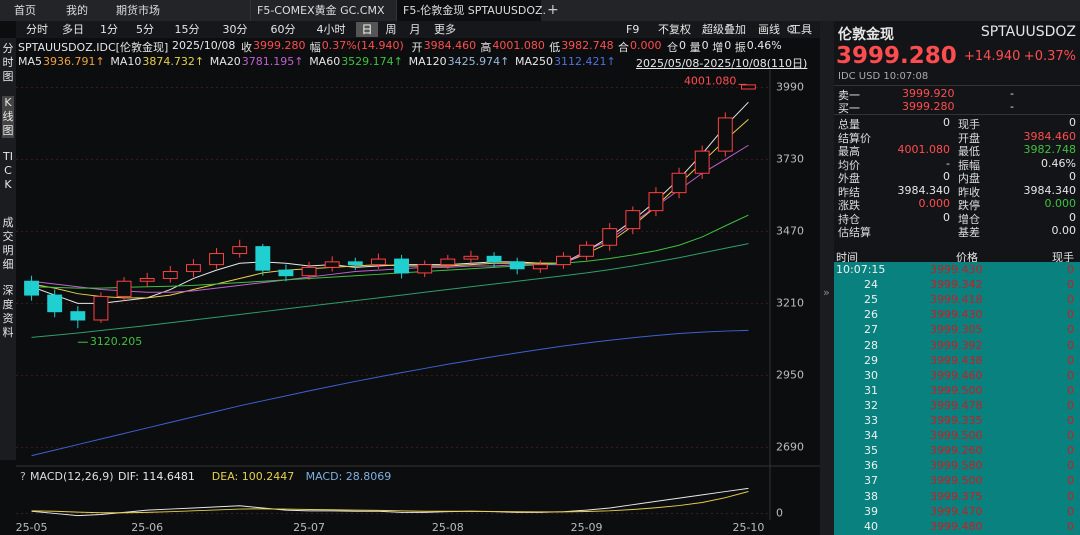  Describe the element at coordinates (1049, 56) in the screenshot. I see `quote-pct: +0.37%` at that location.